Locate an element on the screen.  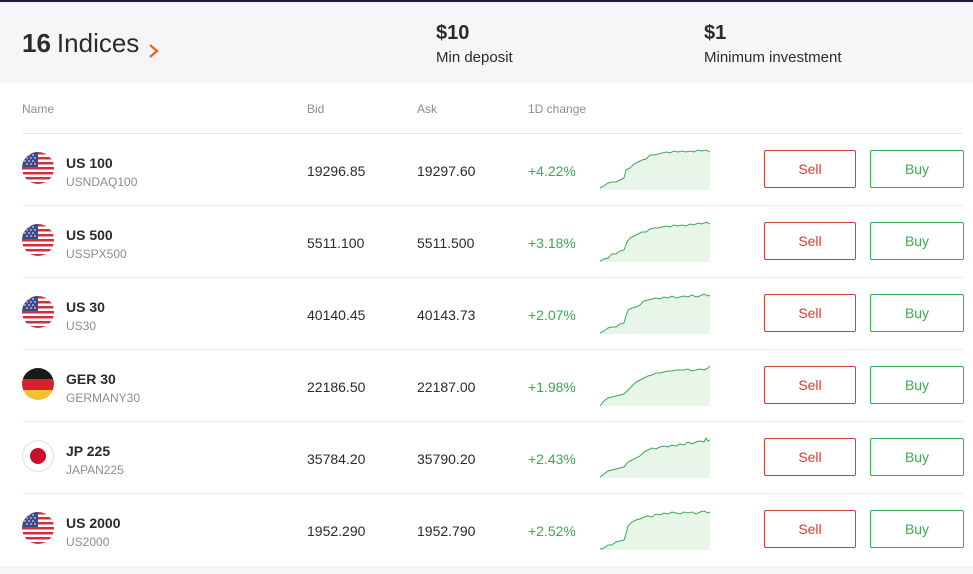
bid-price: 5511.100 is located at coordinates (336, 243).